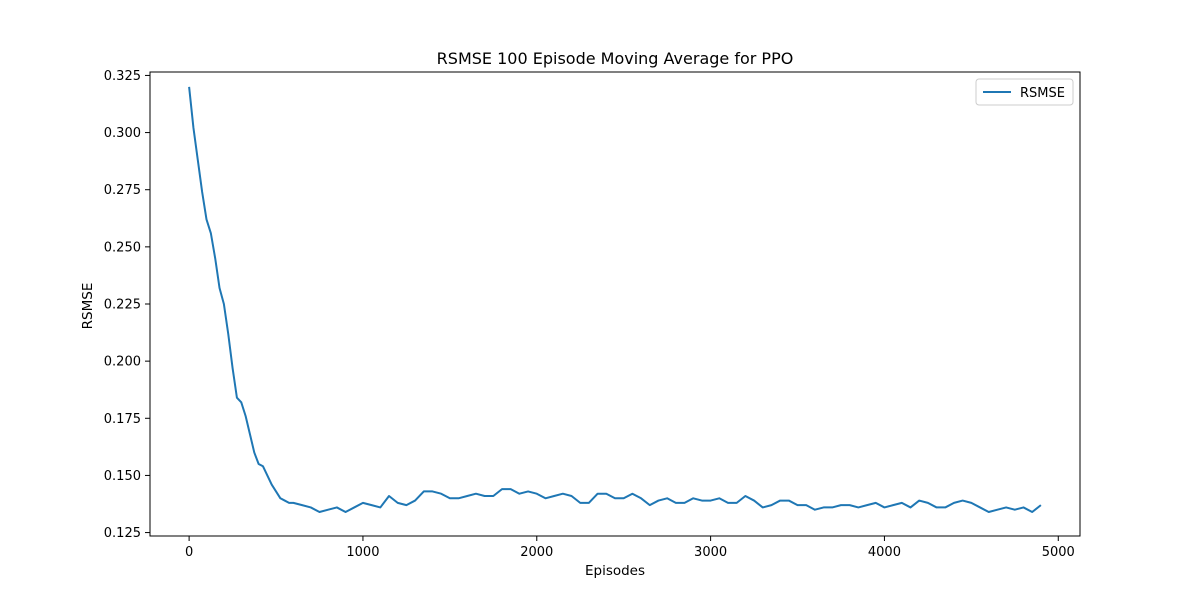 Image resolution: width=1200 pixels, height=600 pixels. I want to click on y-tick-label: 0.250, so click(122, 247).